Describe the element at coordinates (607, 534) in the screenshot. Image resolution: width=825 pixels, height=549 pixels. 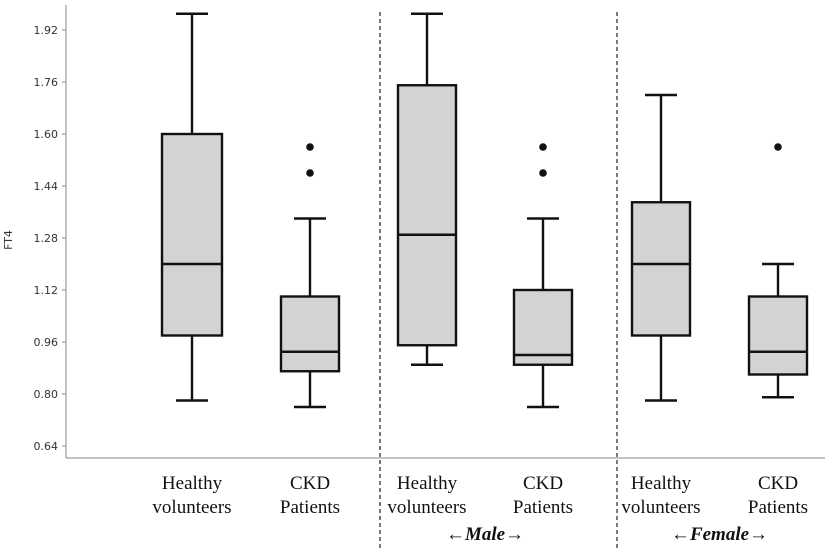
I see `group-labels: ←Male→ ←Female→` at that location.